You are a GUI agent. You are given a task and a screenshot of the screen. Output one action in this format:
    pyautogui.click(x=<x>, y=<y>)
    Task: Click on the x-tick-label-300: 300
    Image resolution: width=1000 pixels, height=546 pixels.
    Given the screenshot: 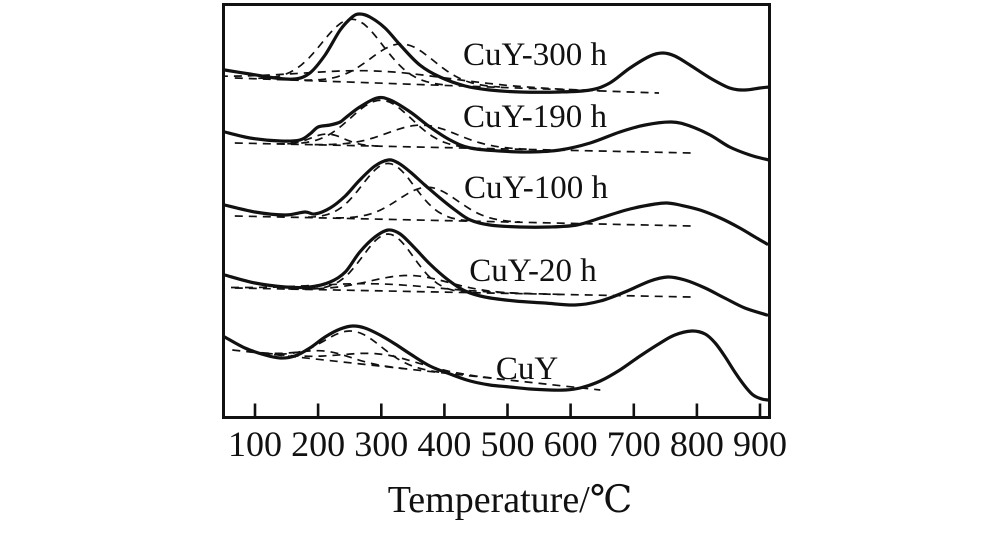 What is the action you would take?
    pyautogui.click(x=381, y=444)
    